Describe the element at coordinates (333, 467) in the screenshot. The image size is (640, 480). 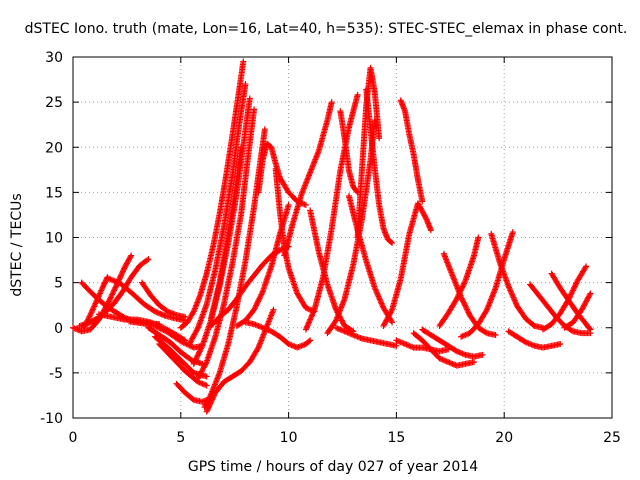
I see `x-axis-label: GPS time / hours of day 027 of year 2014` at that location.